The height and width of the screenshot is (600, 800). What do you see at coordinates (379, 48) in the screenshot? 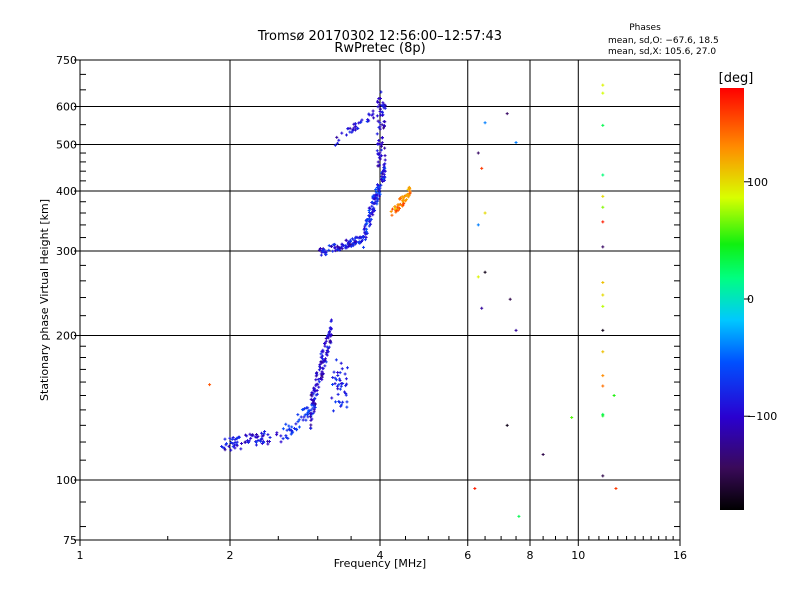
I see `chart-subtitle: RwPretec (8p)` at bounding box center [379, 48].